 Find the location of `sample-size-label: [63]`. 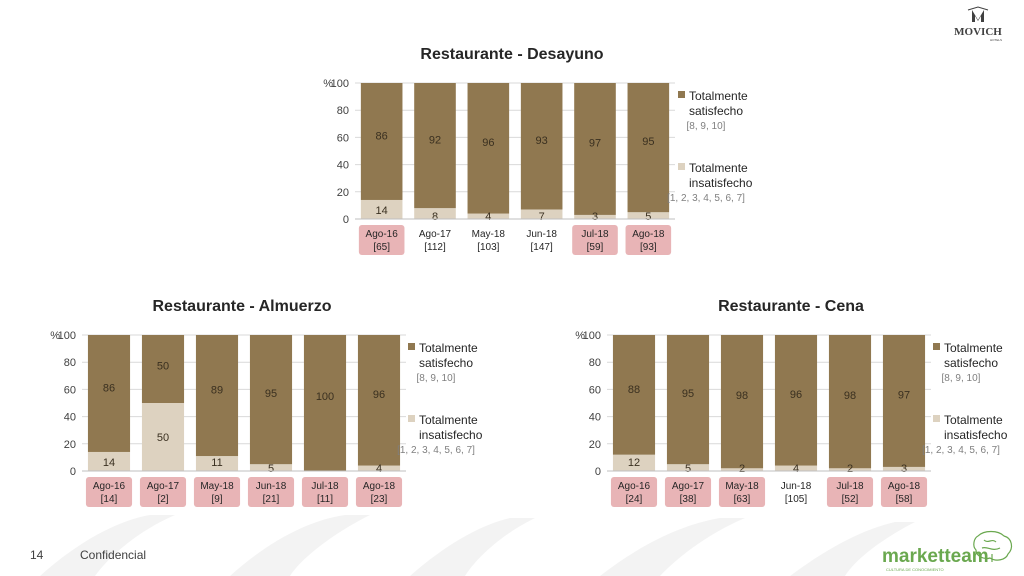

sample-size-label: [63] is located at coordinates (742, 499).